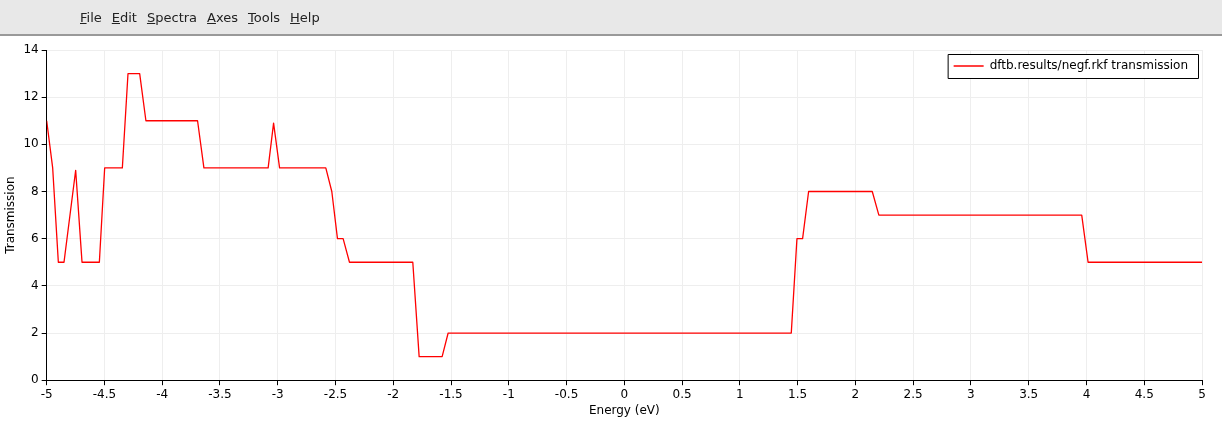 The width and height of the screenshot is (1222, 425). Describe the element at coordinates (1089, 65) in the screenshot. I see `legend-label: dftb.results/negf.rkf transmission` at that location.